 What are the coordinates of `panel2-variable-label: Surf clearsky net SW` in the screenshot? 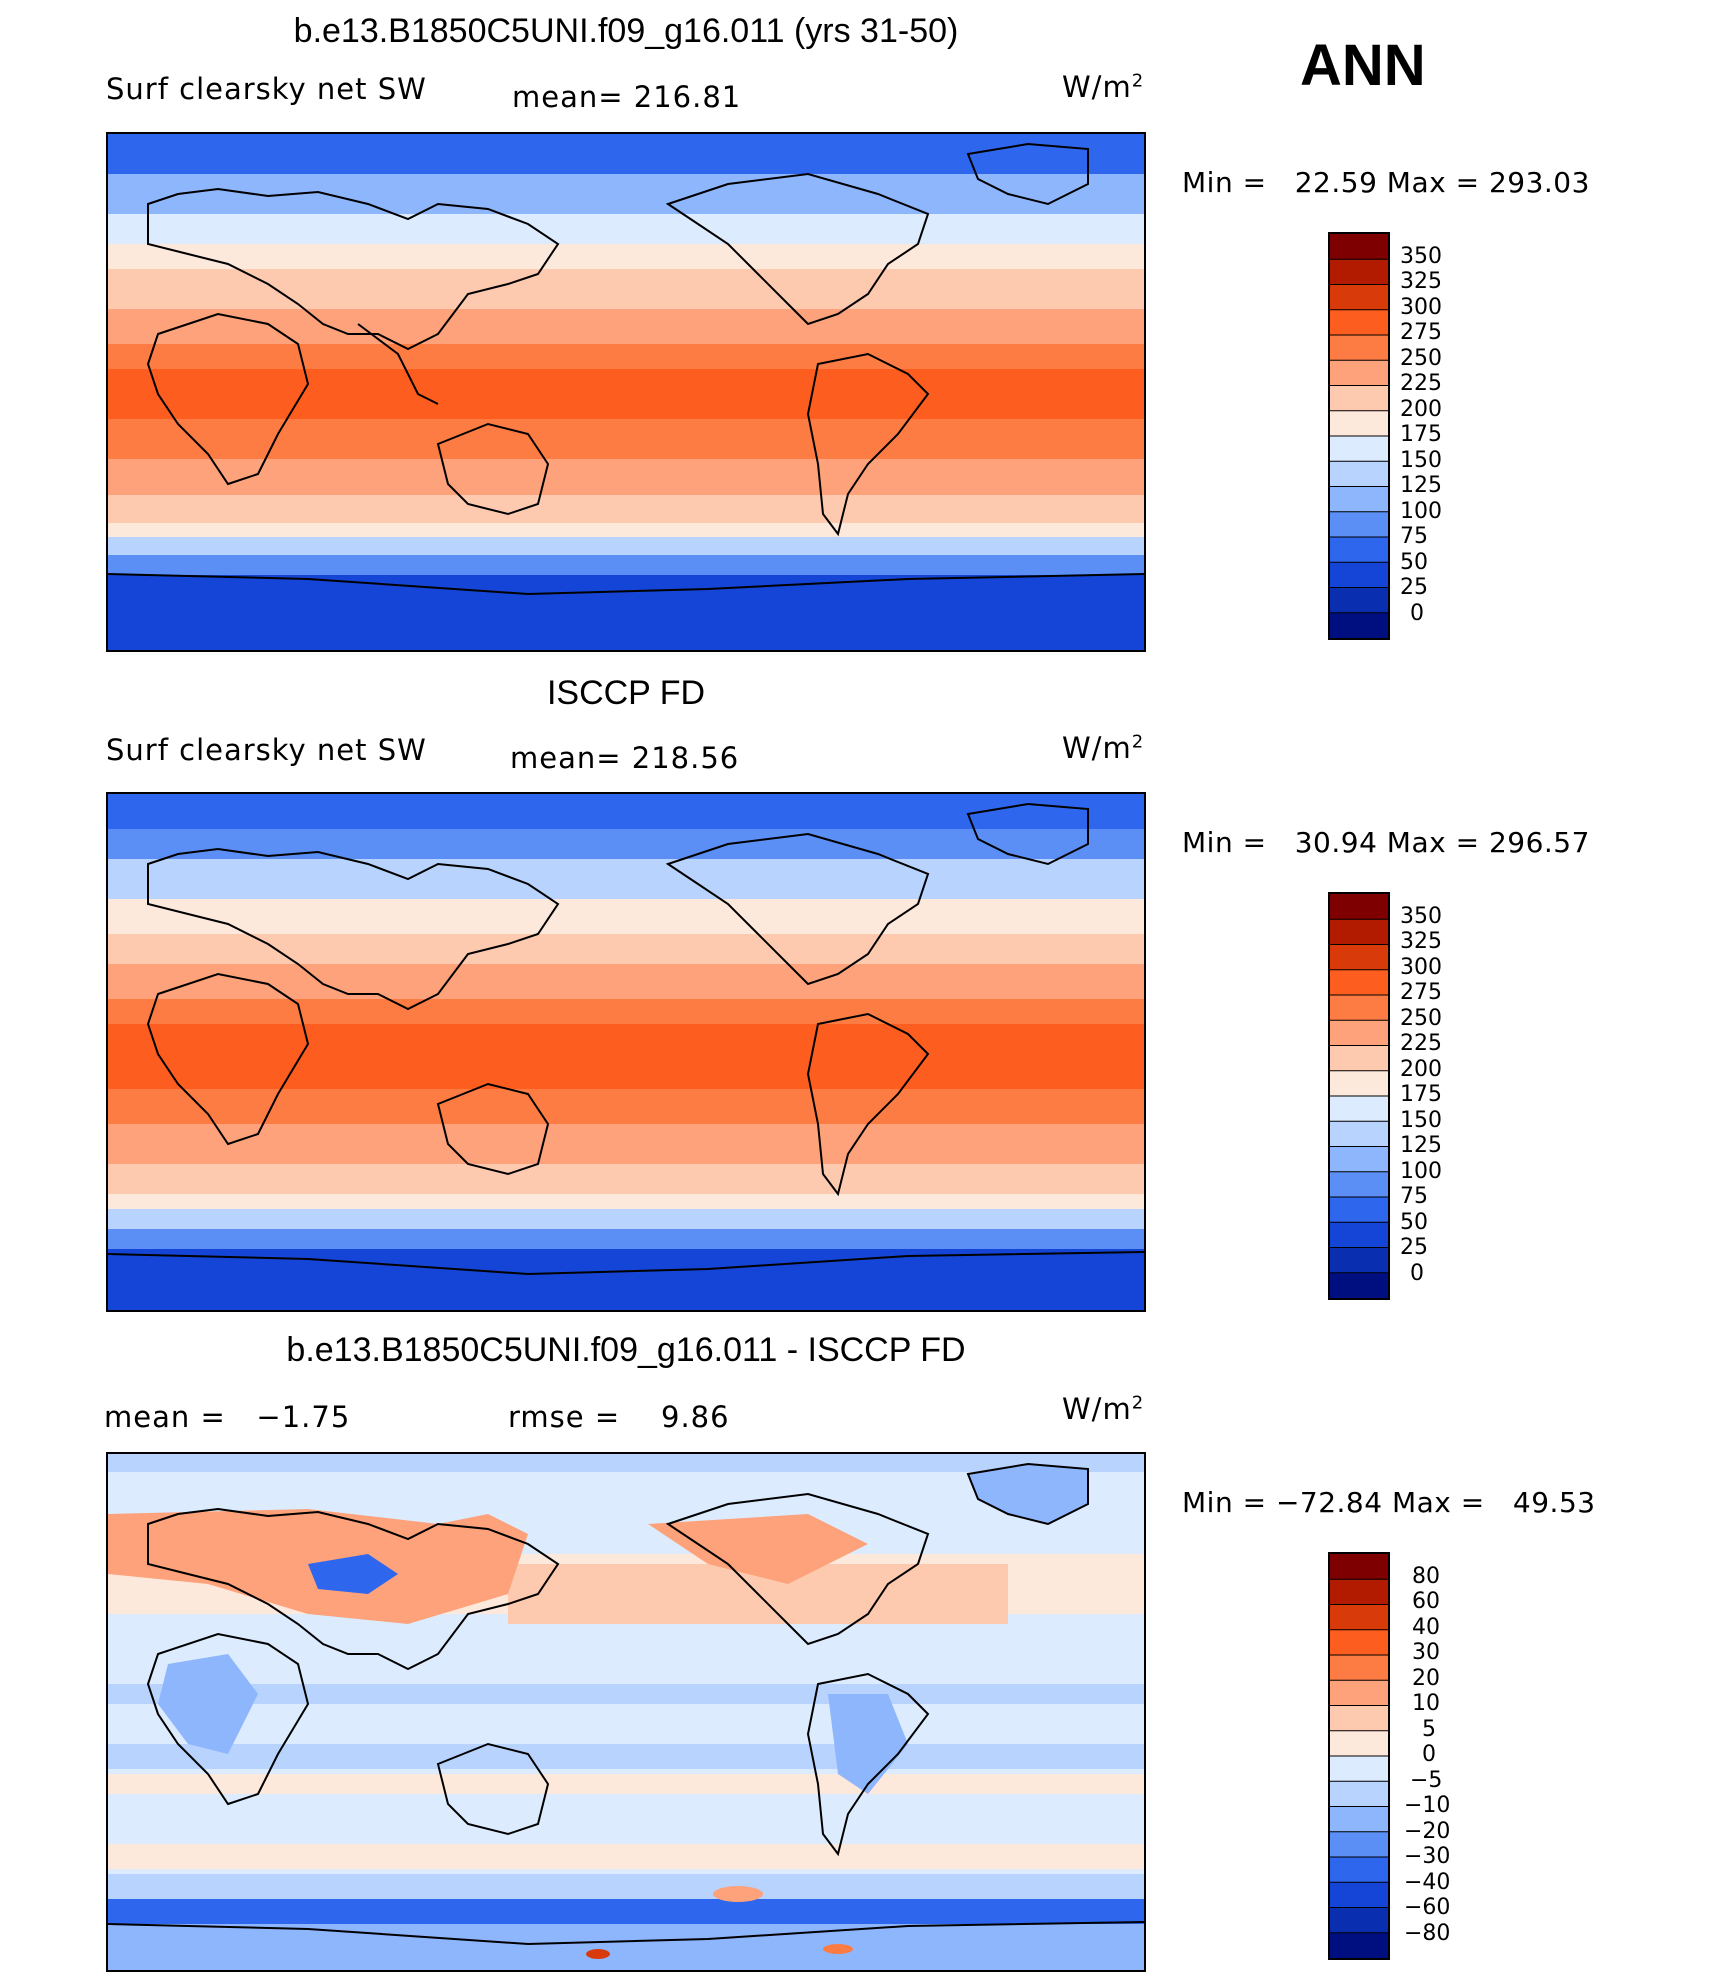 It's located at (266, 750).